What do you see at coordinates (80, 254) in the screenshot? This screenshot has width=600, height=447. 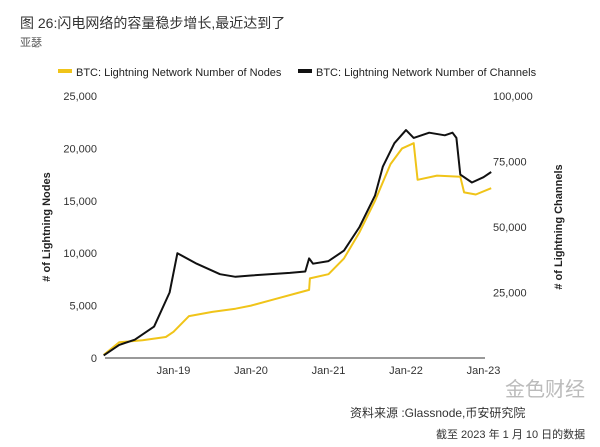 I see `y-tick-label: 10,000` at bounding box center [80, 254].